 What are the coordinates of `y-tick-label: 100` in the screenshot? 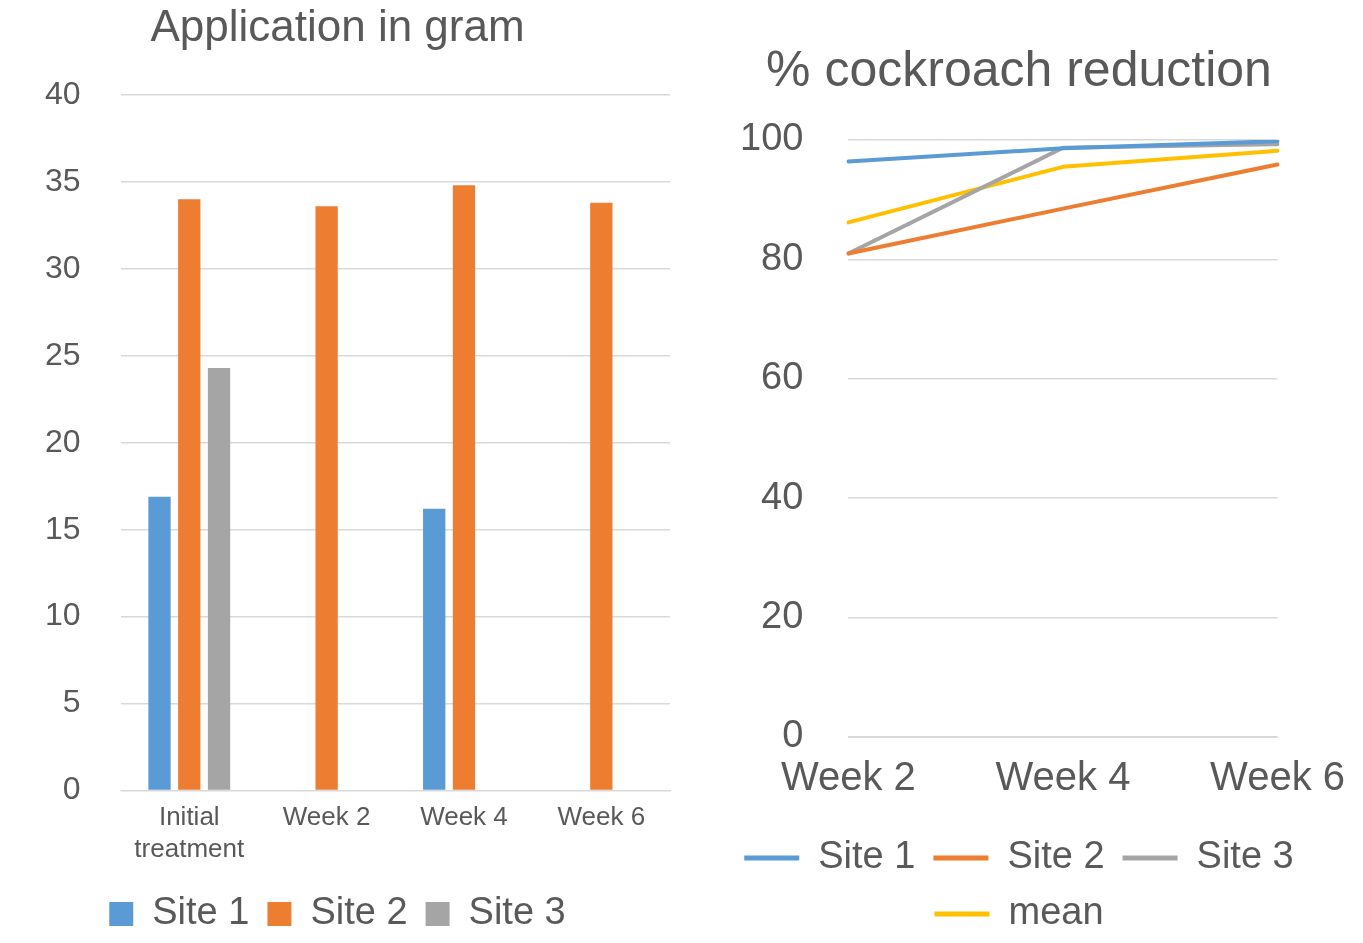 It's located at (772, 137).